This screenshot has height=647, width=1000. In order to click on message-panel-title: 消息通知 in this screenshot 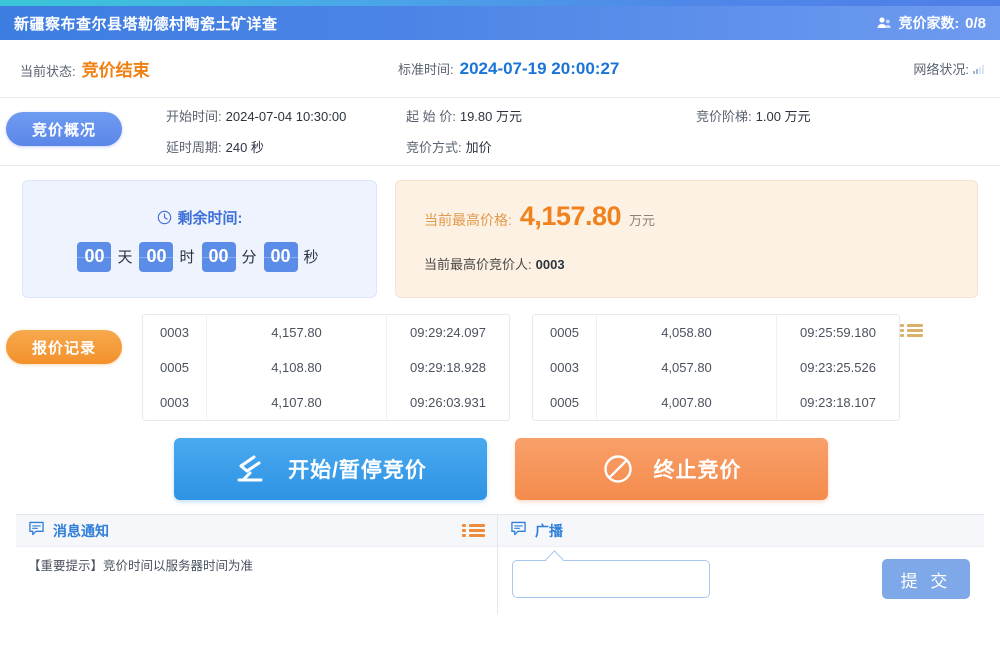, I will do `click(81, 530)`.